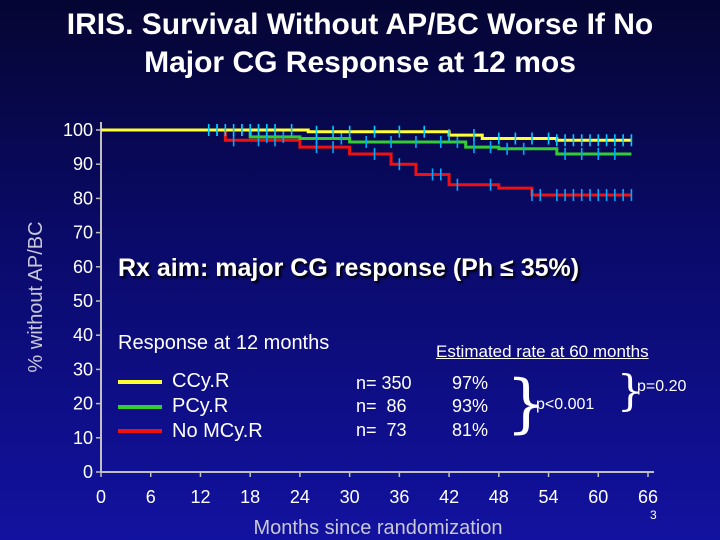 Image resolution: width=720 pixels, height=540 pixels. What do you see at coordinates (377, 528) in the screenshot?
I see `x-axis-title: Months since randomization` at bounding box center [377, 528].